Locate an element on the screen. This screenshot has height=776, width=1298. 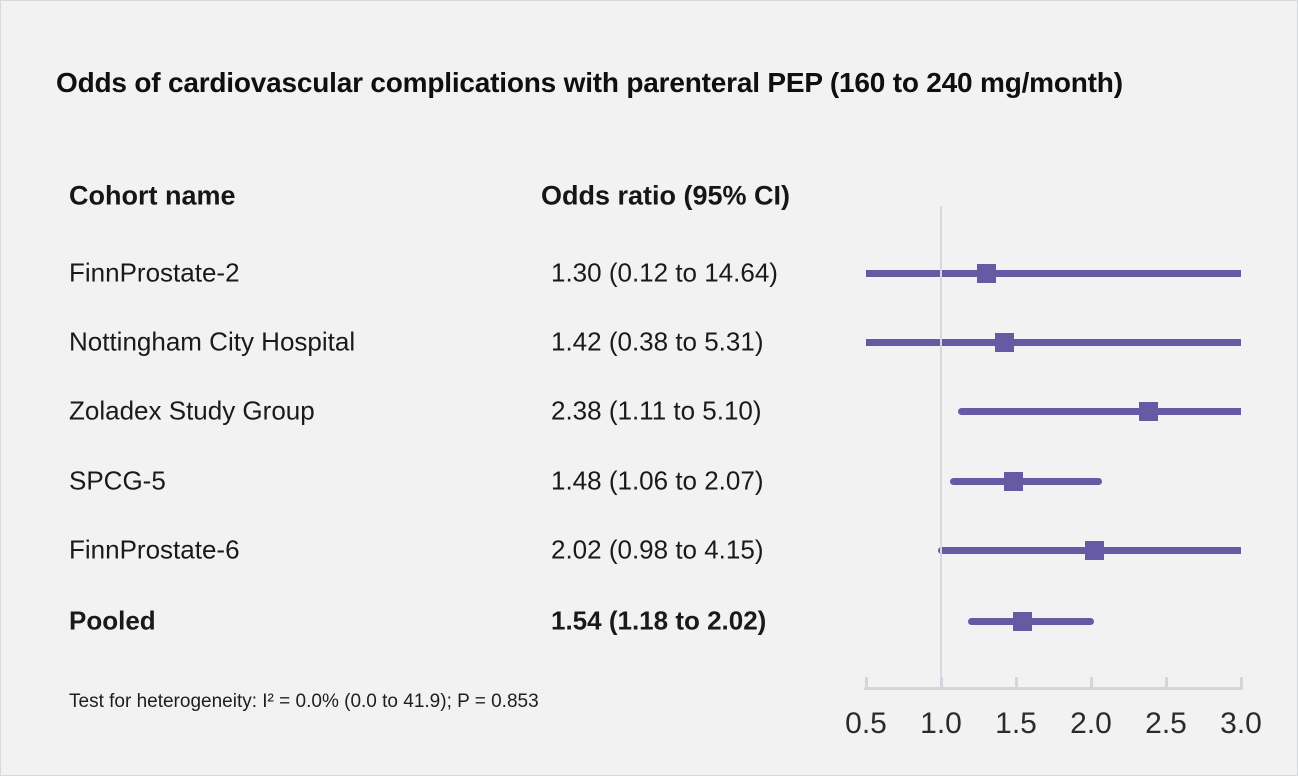
x-axis-tick-label: 2.5 is located at coordinates (1166, 723).